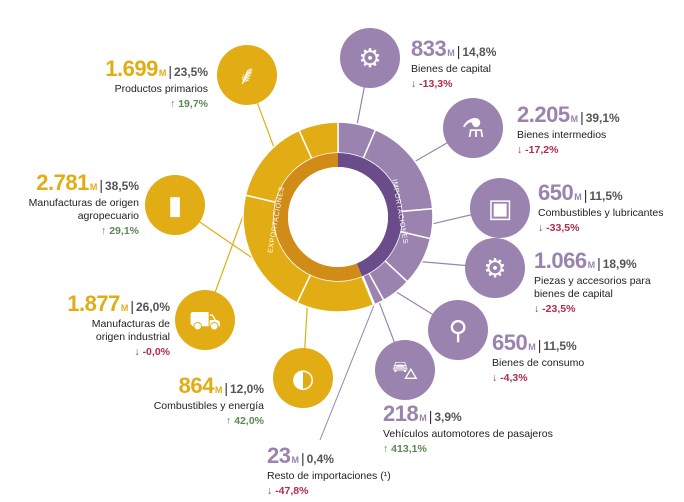 The image size is (684, 502). What do you see at coordinates (601, 213) in the screenshot?
I see `category-name: Combustibles y lubricantes` at bounding box center [601, 213].